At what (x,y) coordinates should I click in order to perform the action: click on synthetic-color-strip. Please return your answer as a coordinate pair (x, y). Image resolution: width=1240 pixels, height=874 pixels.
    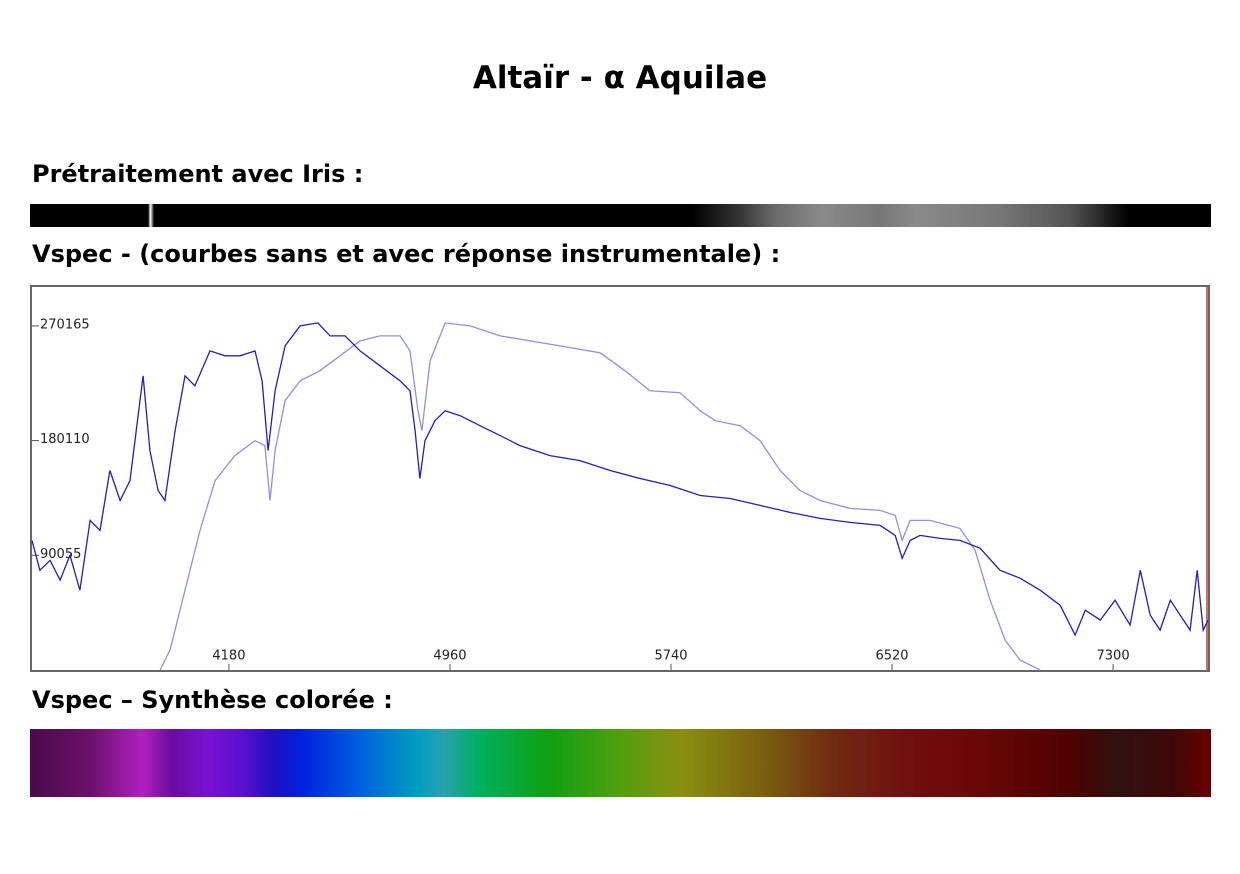
    Looking at the image, I should click on (620, 763).